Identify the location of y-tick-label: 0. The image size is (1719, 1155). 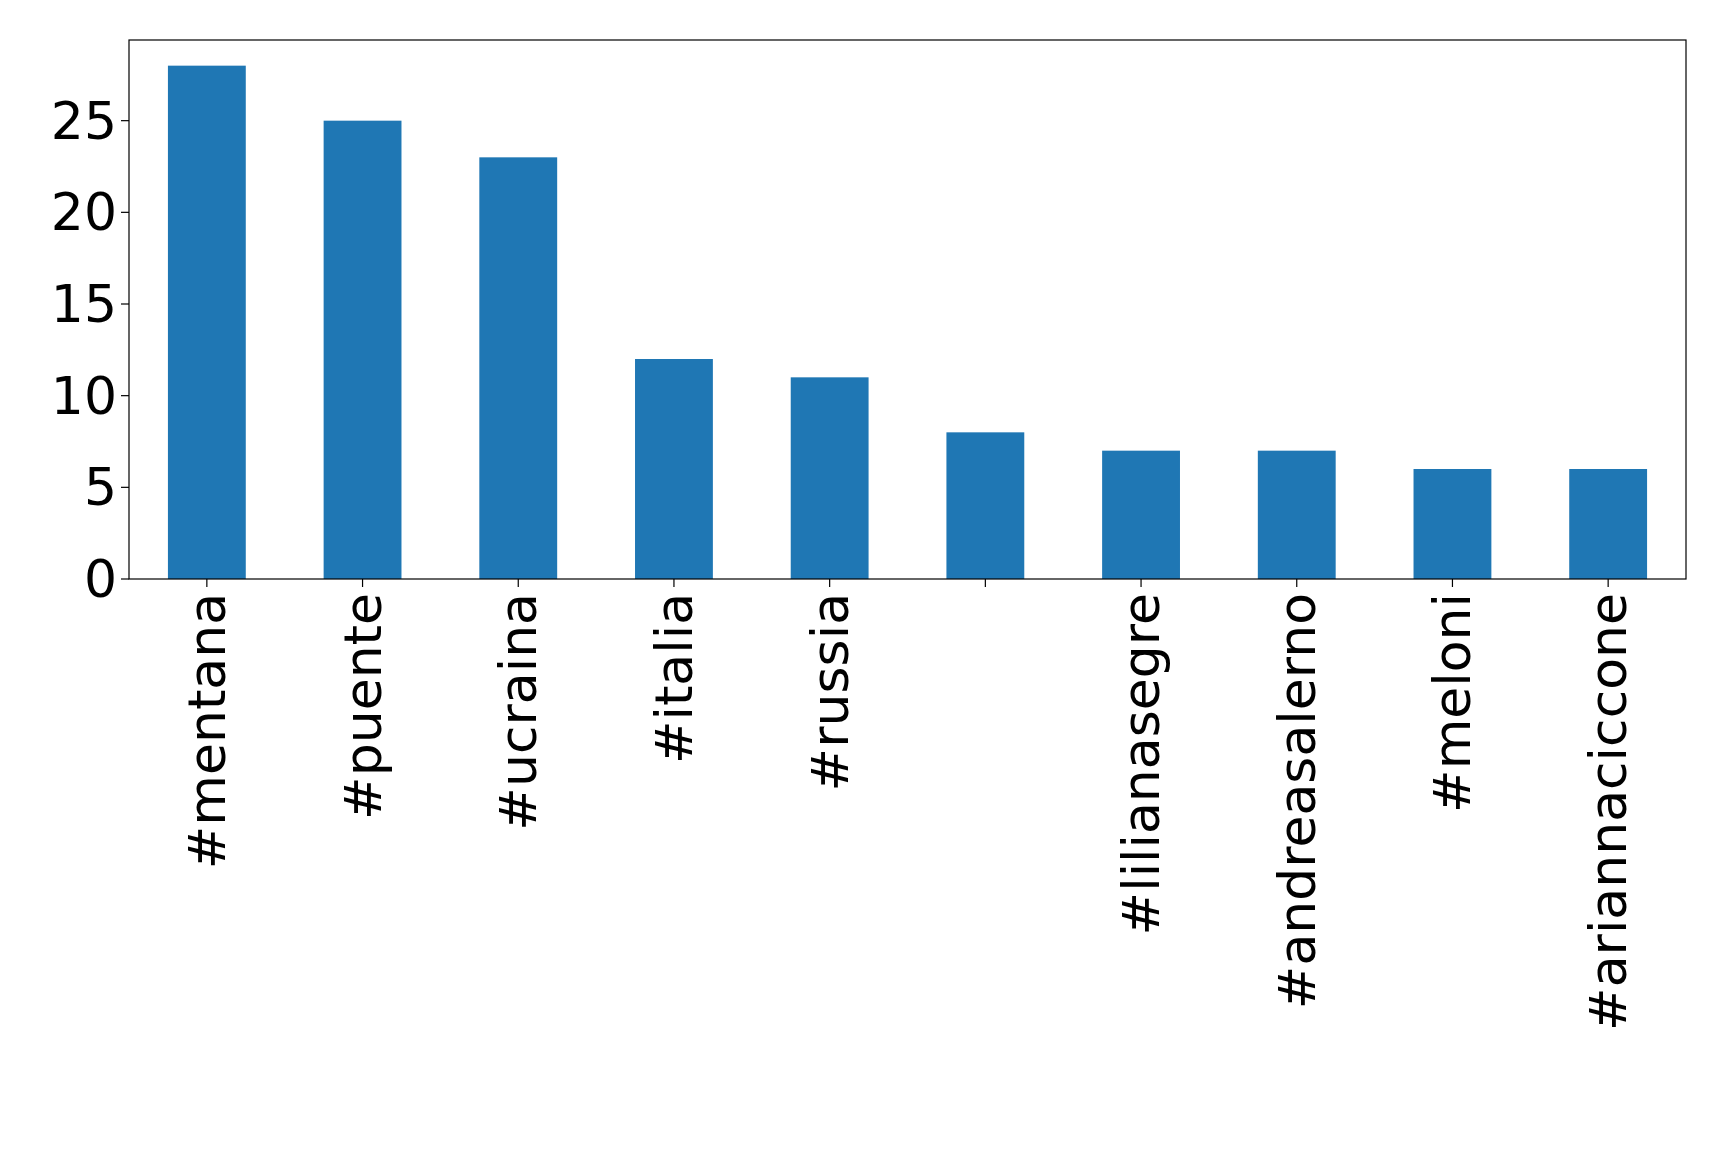
(100, 579).